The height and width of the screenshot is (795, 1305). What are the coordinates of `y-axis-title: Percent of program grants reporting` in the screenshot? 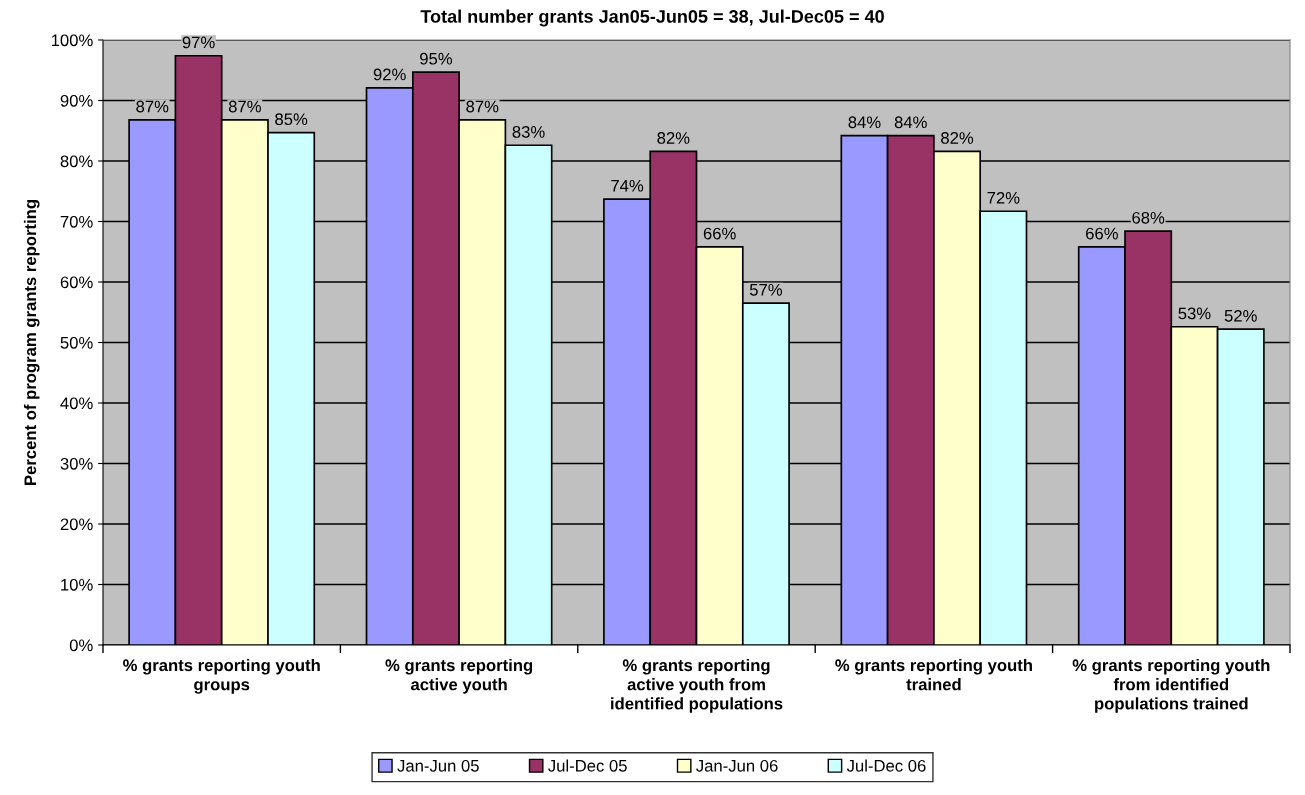 It's located at (31, 342).